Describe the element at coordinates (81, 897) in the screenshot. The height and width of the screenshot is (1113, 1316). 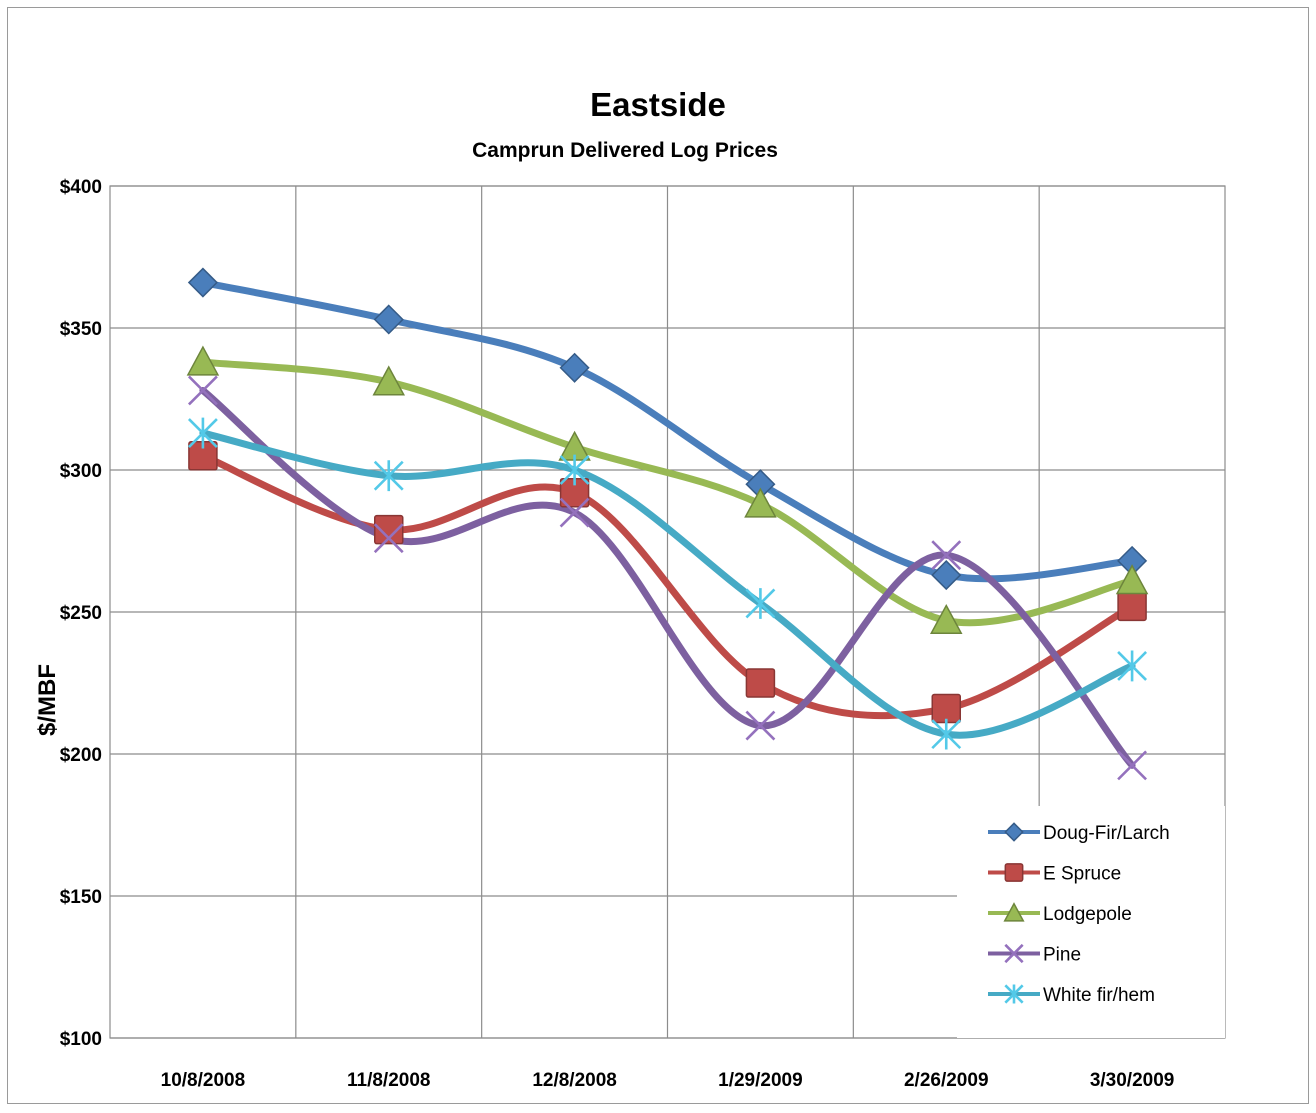
I see `y-tick-label: $150` at that location.